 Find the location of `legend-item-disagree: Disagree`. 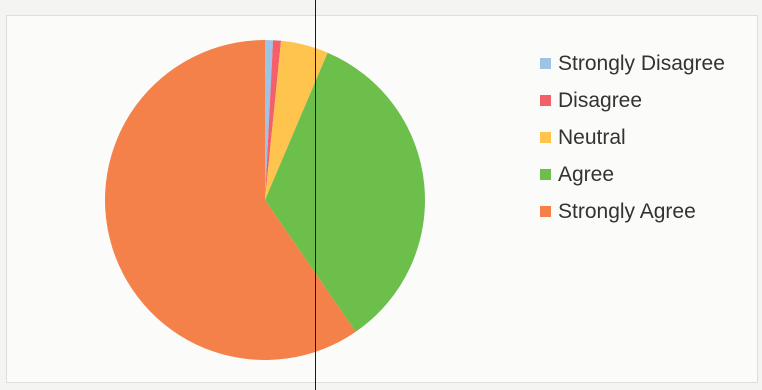

legend-item-disagree: Disagree is located at coordinates (632, 100).